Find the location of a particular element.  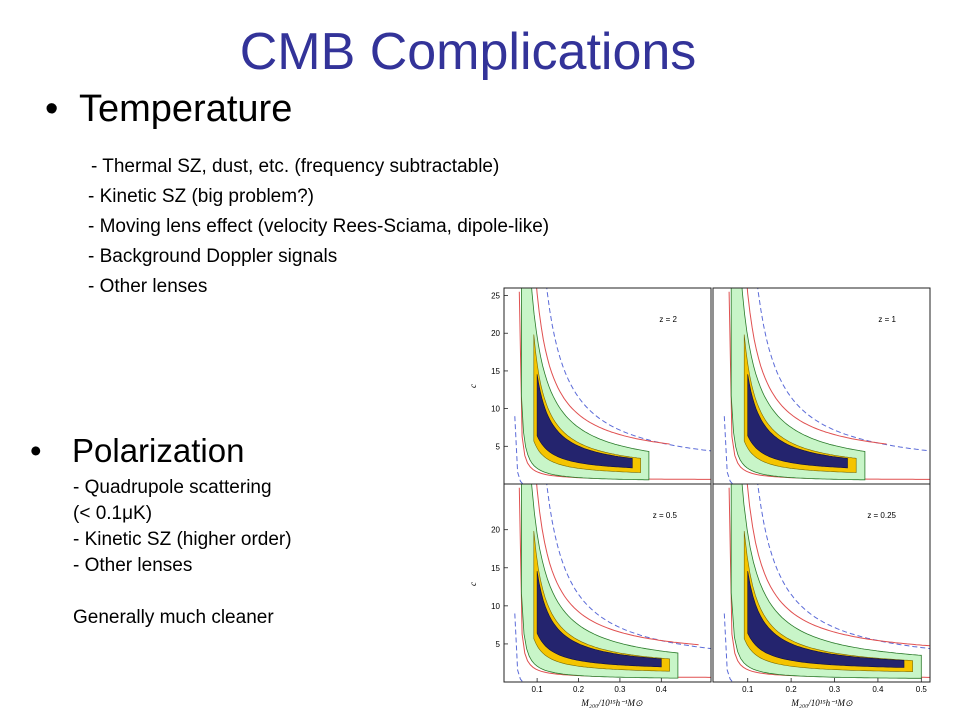

list-item: - Kinetic SZ (higher order) is located at coordinates (182, 539).